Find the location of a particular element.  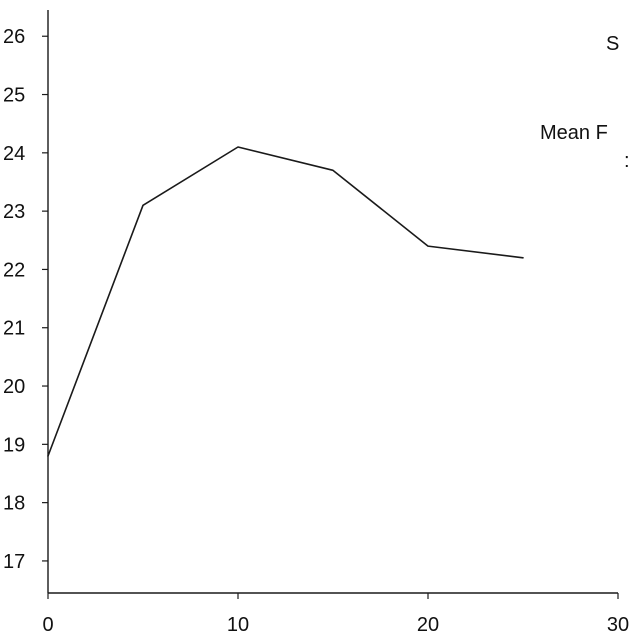

y-tick-label: 20 is located at coordinates (14, 387).